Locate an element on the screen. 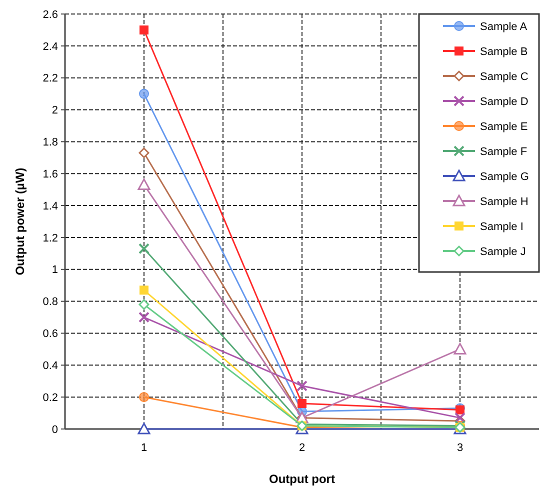 The height and width of the screenshot is (493, 543). legend-label: Sample I is located at coordinates (502, 226).